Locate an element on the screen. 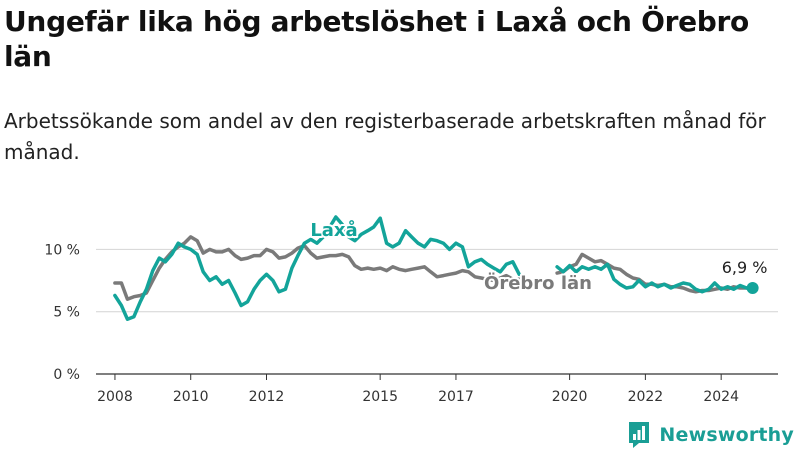 The height and width of the screenshot is (450, 800). x-tick-label: 2010 is located at coordinates (191, 397).